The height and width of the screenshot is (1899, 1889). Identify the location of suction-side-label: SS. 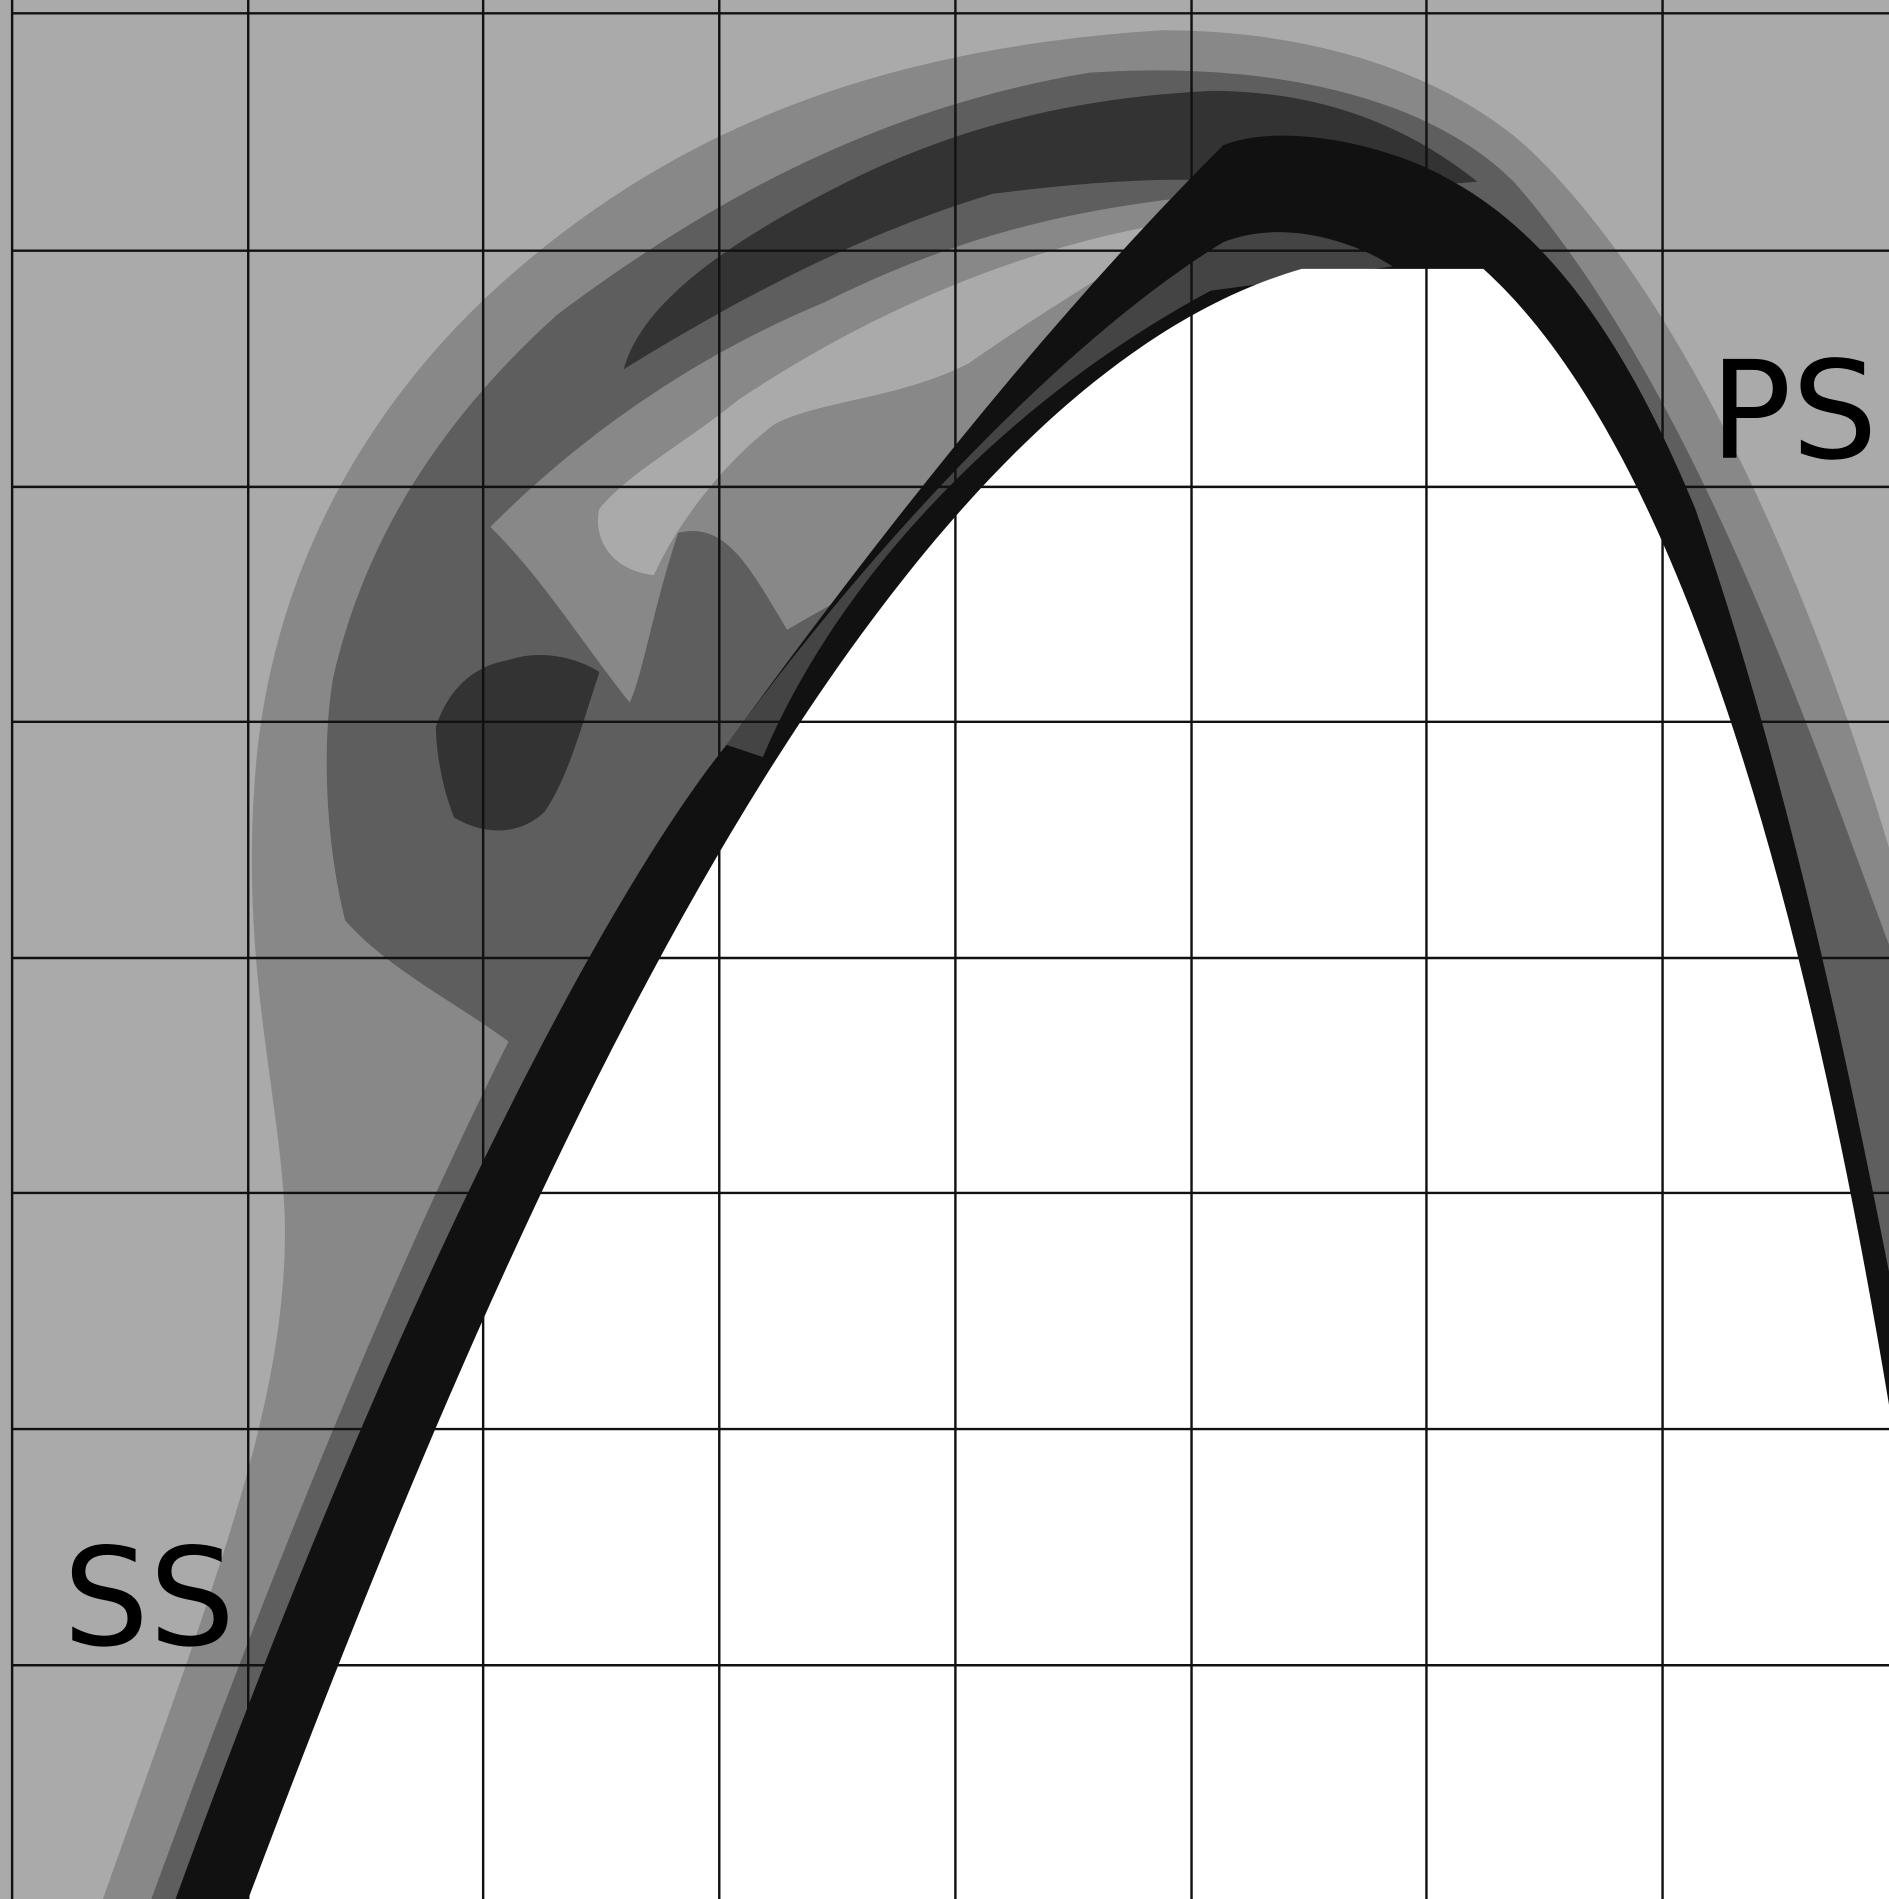
(149, 1598).